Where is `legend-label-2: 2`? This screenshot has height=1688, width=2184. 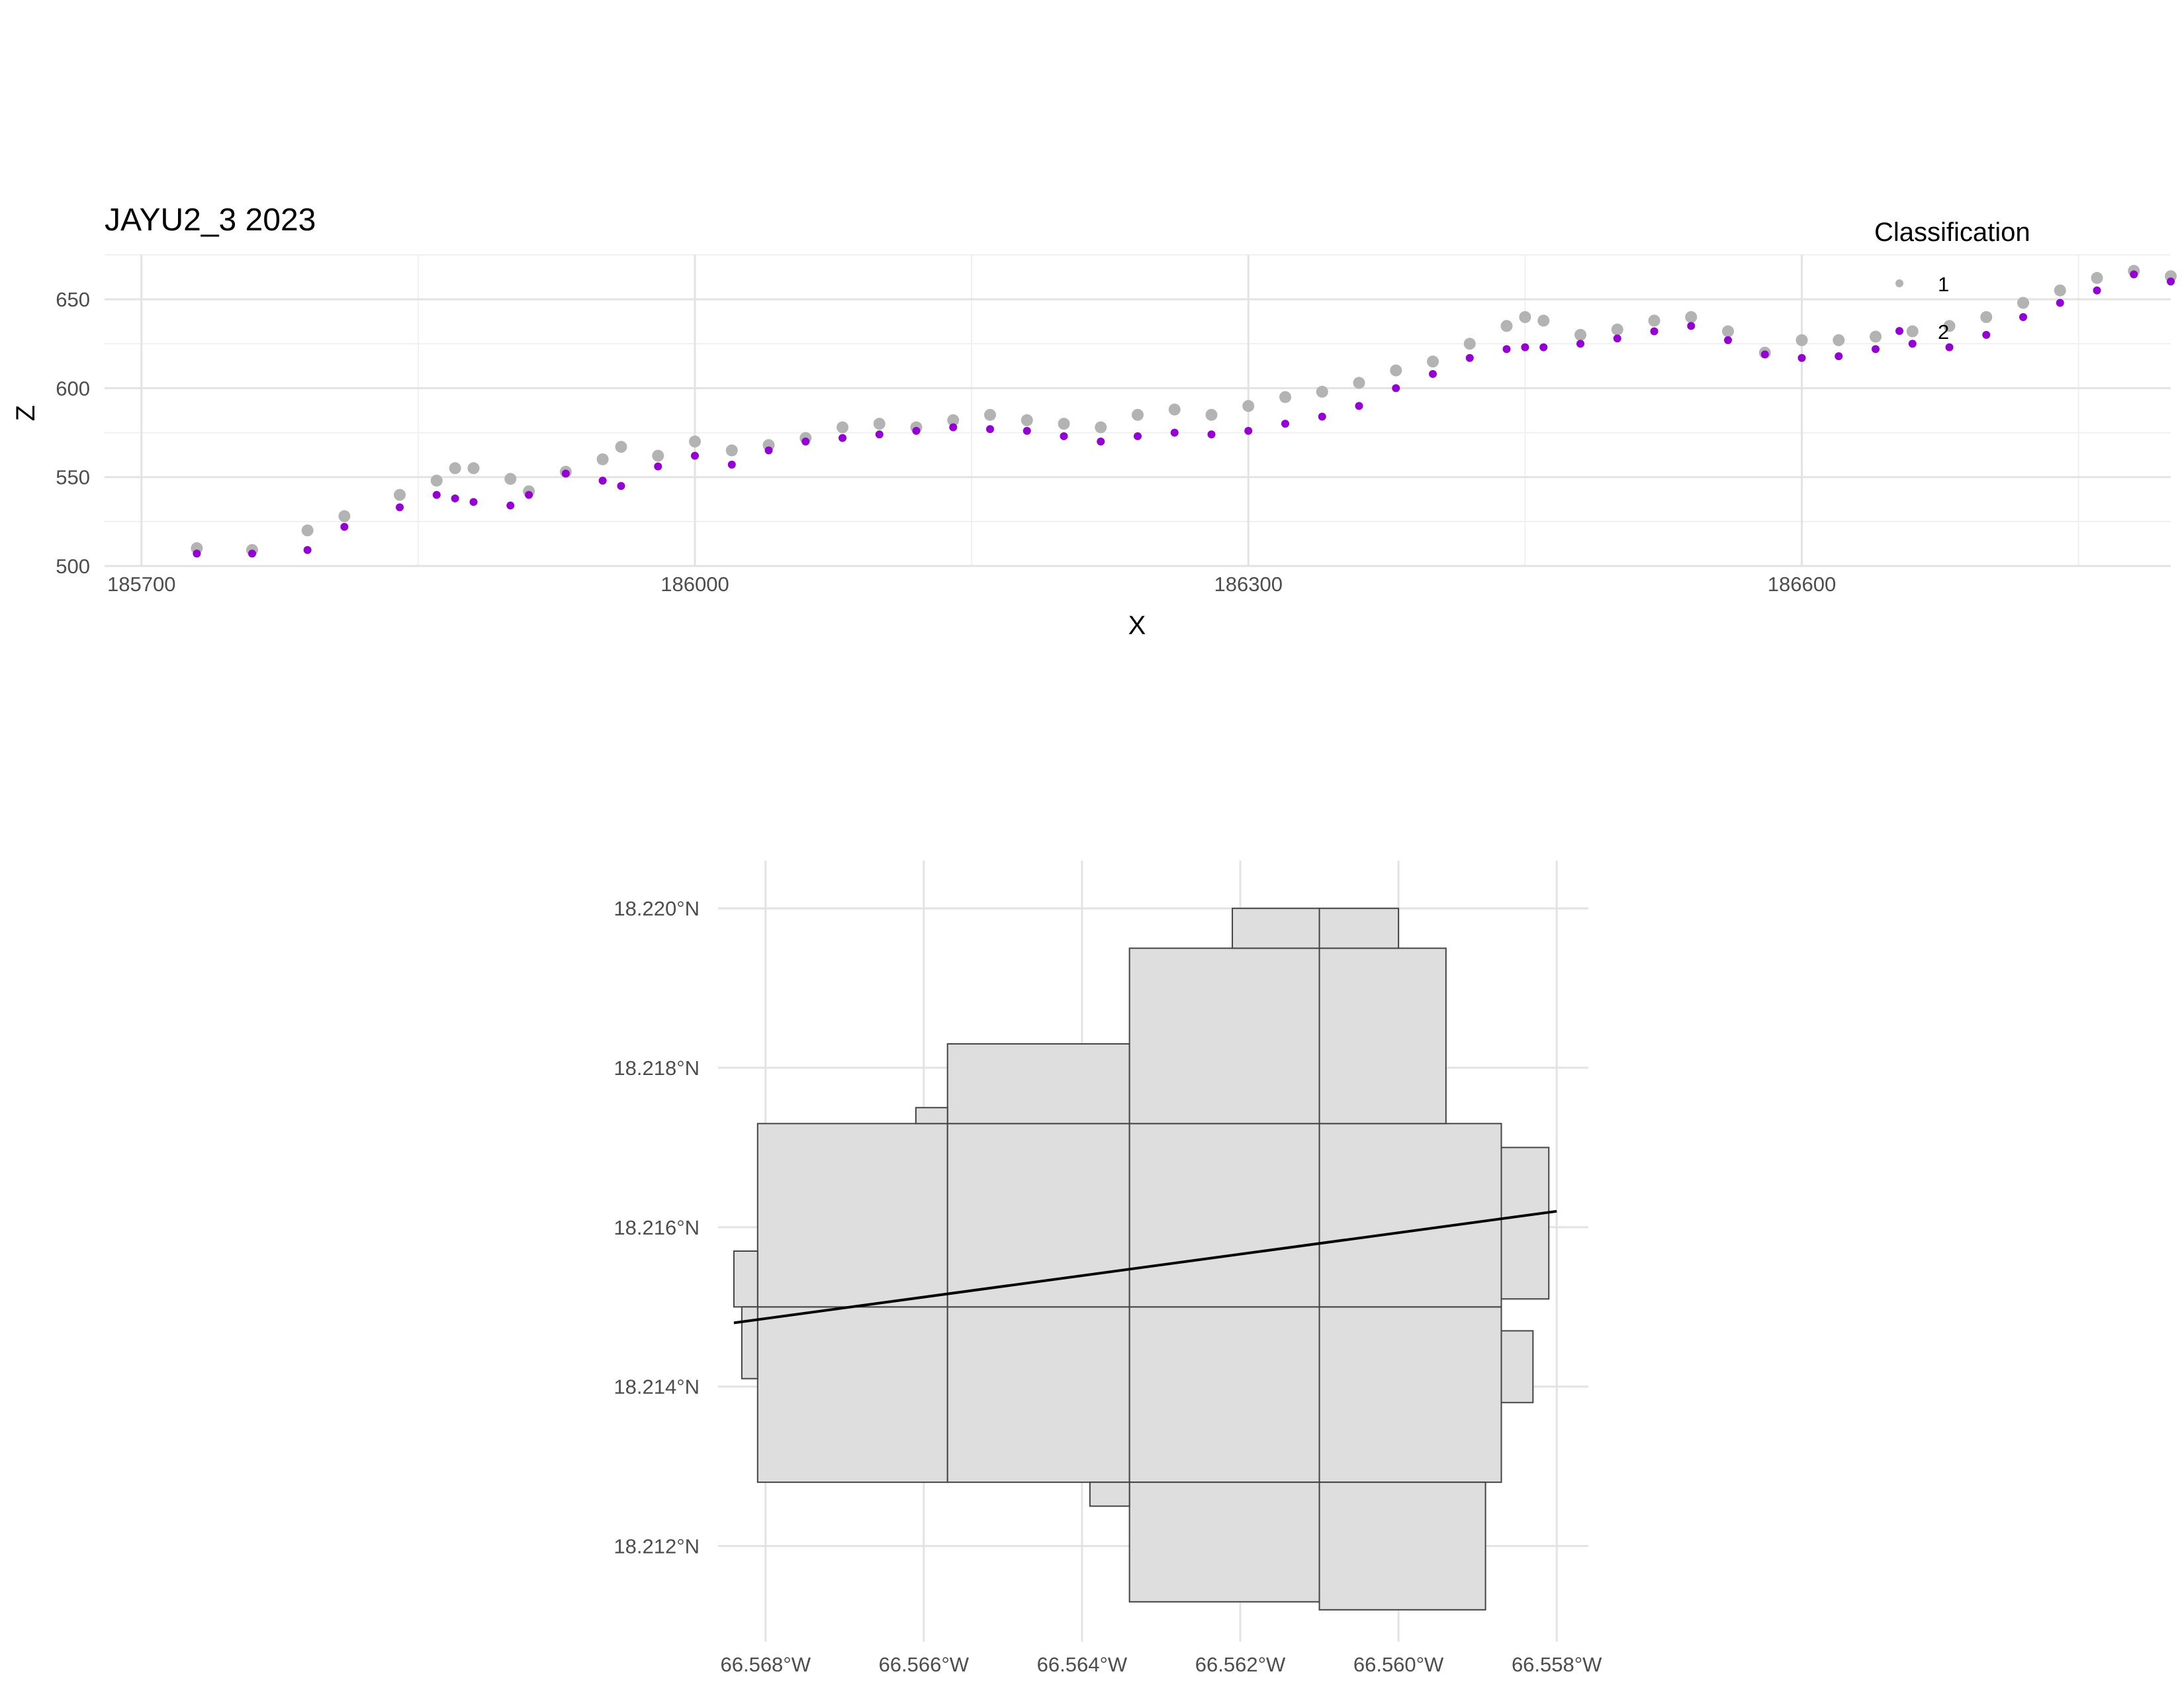
legend-label-2: 2 is located at coordinates (1943, 332).